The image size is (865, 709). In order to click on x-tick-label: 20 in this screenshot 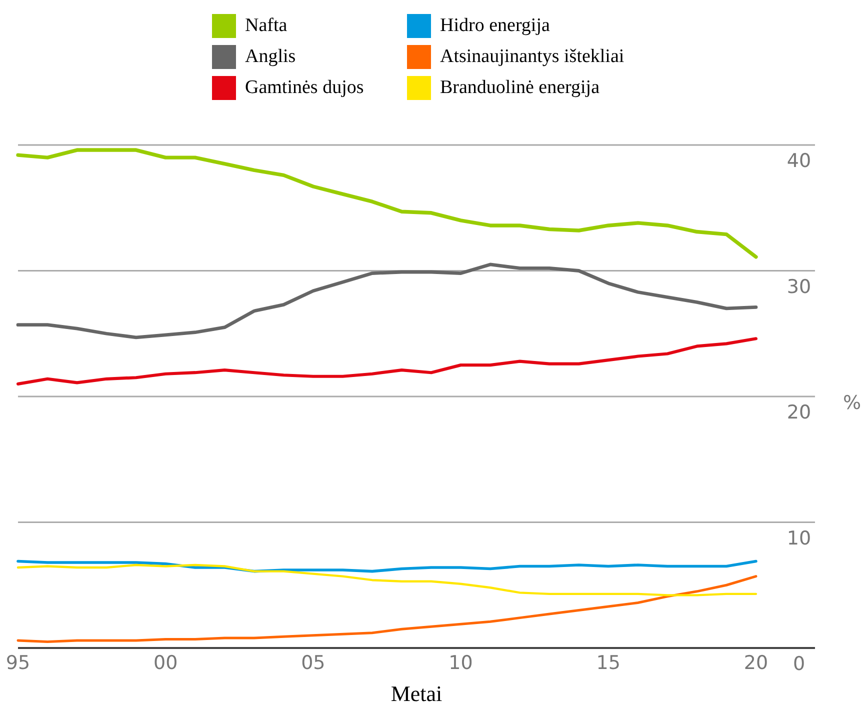, I will do `click(756, 663)`.